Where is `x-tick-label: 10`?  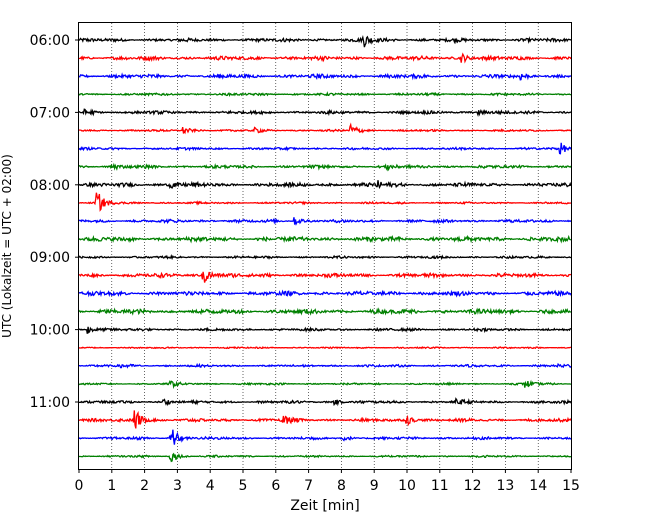
x-tick-label: 10 is located at coordinates (407, 486).